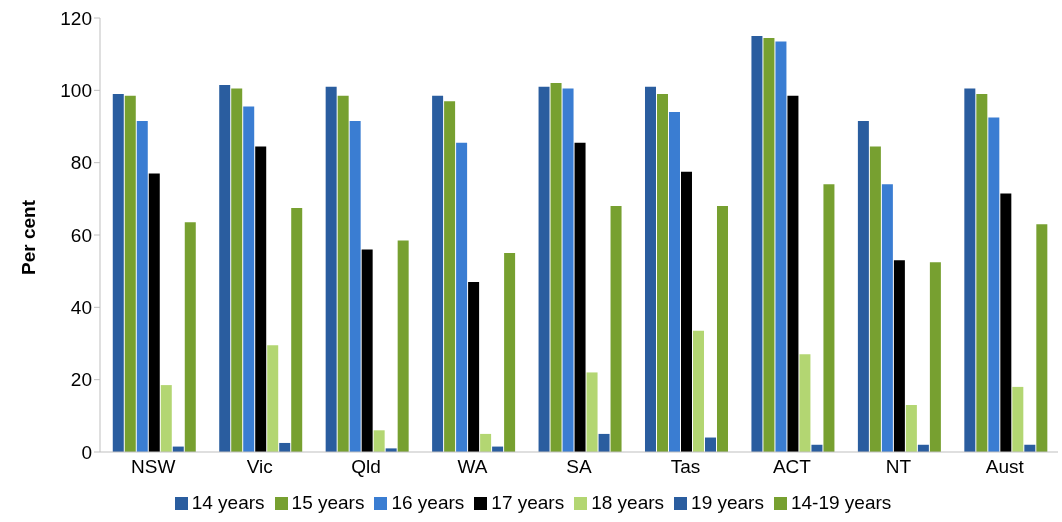 The height and width of the screenshot is (522, 1062). Describe the element at coordinates (1005, 467) in the screenshot. I see `x-tick-label: Aust` at that location.